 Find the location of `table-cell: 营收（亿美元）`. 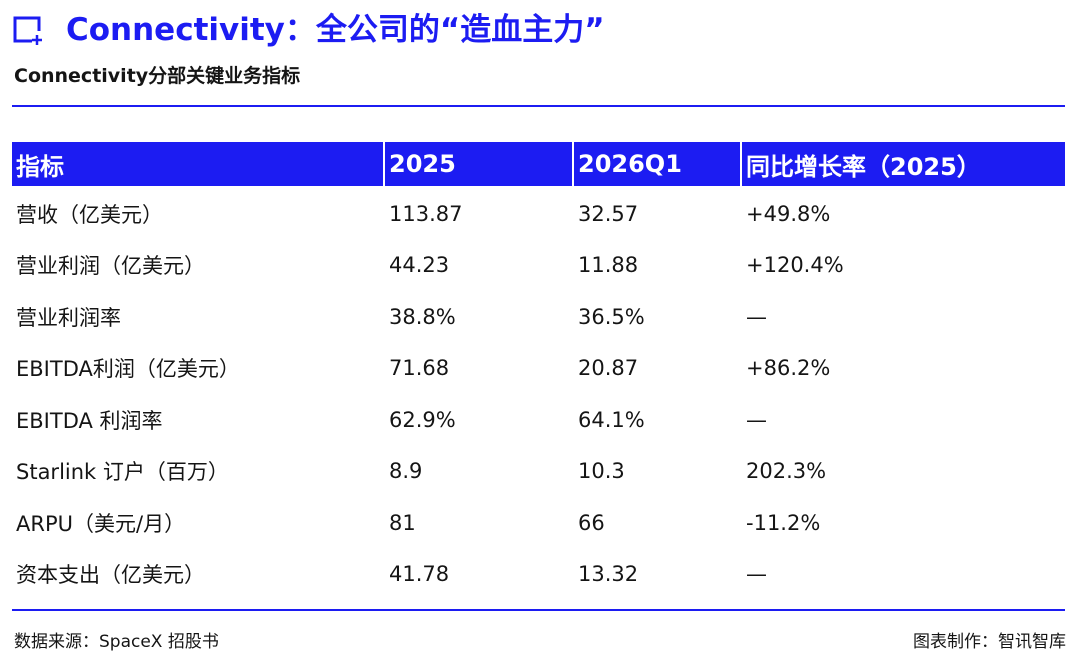

table-cell: 营收（亿美元） is located at coordinates (89, 214).